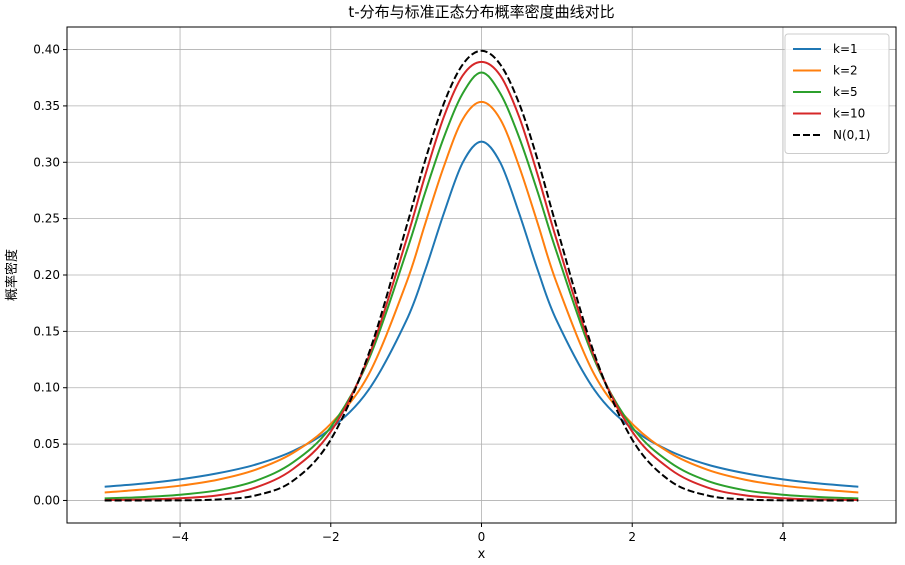  Describe the element at coordinates (851, 135) in the screenshot. I see `legend-label: N(0,1)` at that location.